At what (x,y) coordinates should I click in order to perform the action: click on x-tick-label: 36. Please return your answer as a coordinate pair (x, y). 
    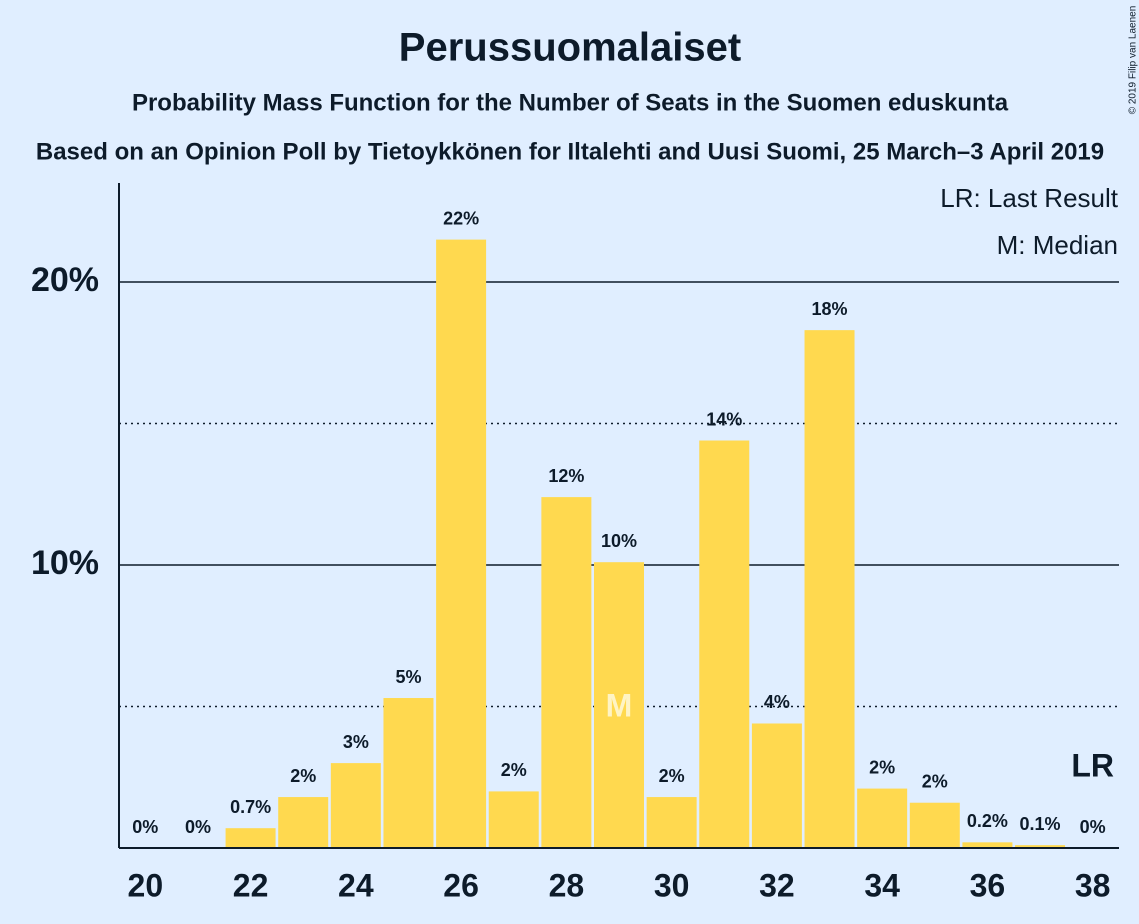
    Looking at the image, I should click on (988, 885).